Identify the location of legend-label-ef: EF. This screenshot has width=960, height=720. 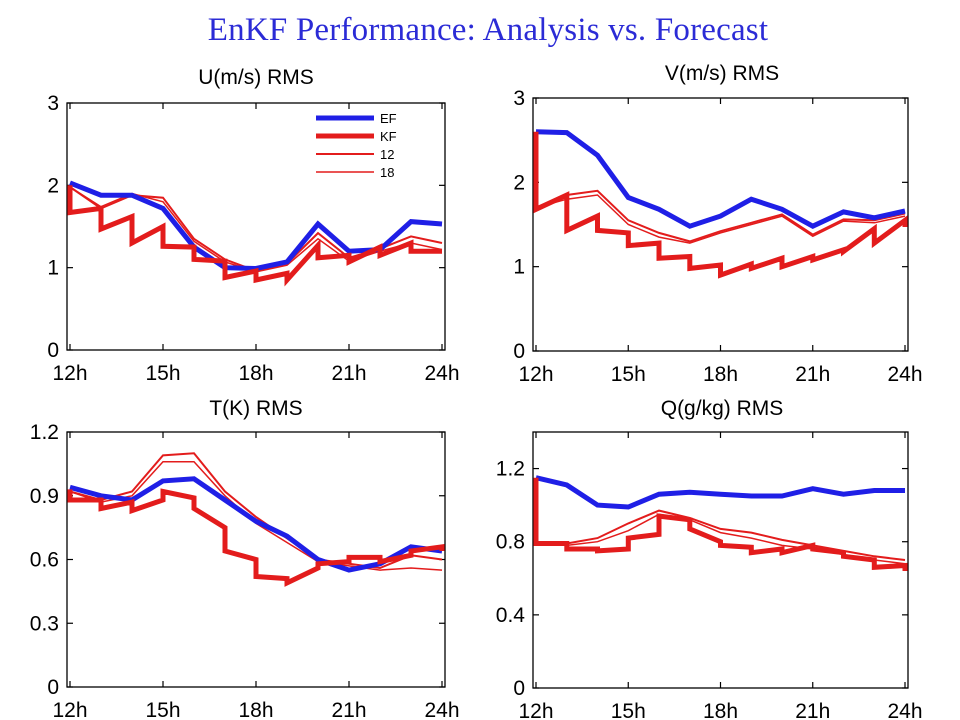
(388, 118).